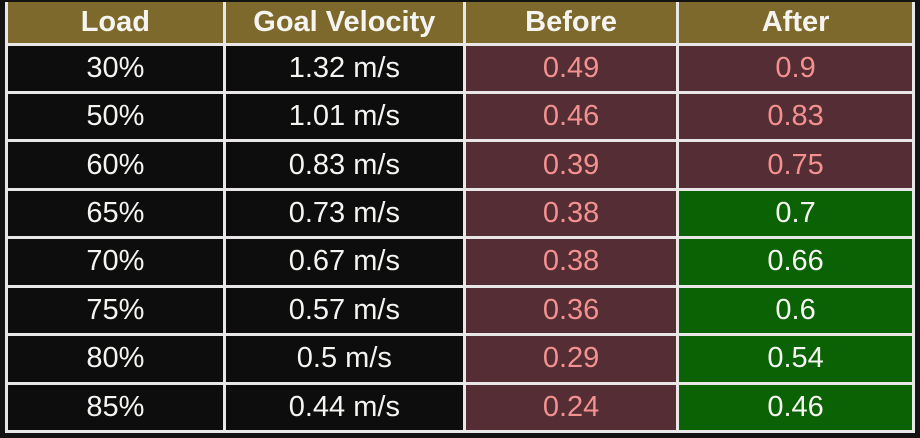  I want to click on goal-cell: 0.67 m/s, so click(344, 262).